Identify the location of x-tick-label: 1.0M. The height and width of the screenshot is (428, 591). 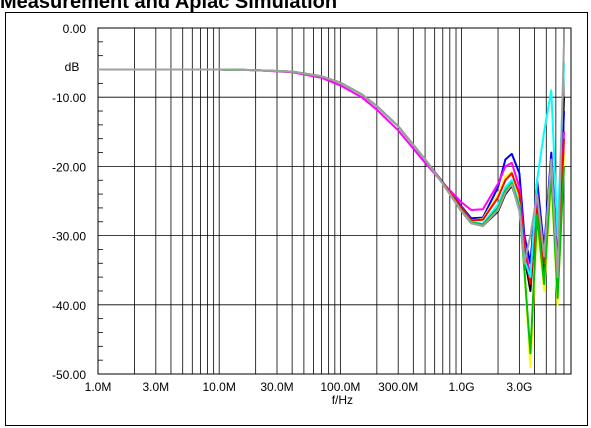
(98, 387).